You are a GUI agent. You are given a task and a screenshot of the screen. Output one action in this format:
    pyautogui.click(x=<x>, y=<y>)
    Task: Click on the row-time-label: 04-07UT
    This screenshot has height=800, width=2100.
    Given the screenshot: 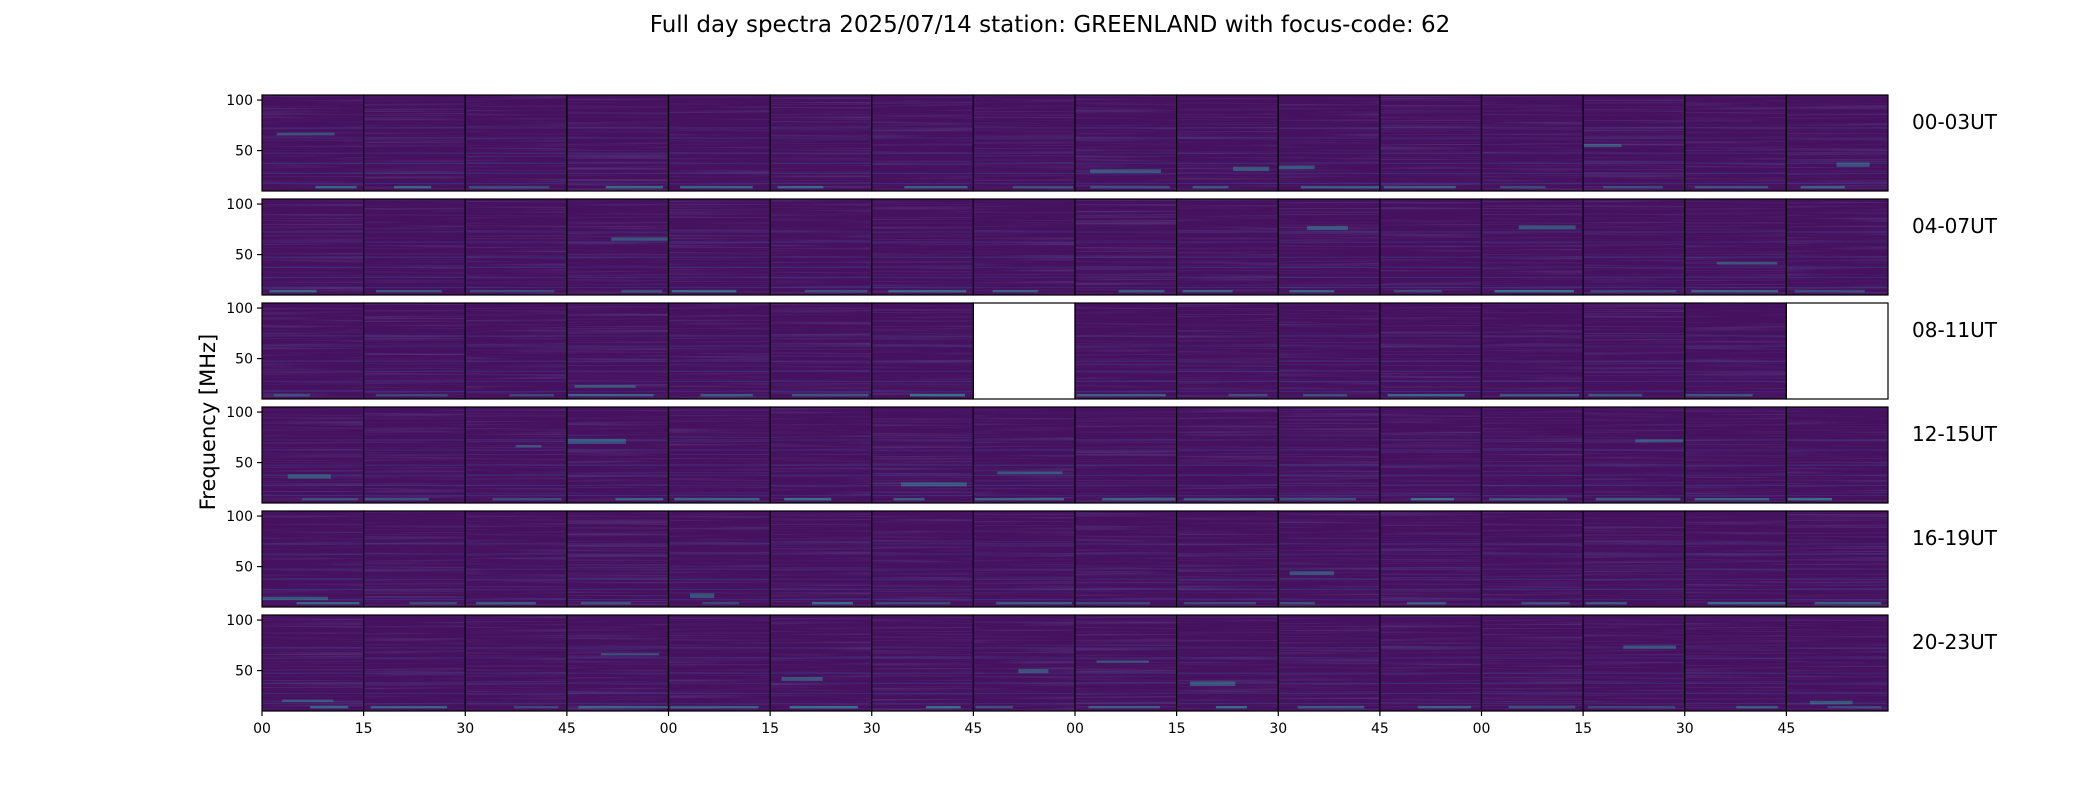 What is the action you would take?
    pyautogui.click(x=1955, y=226)
    